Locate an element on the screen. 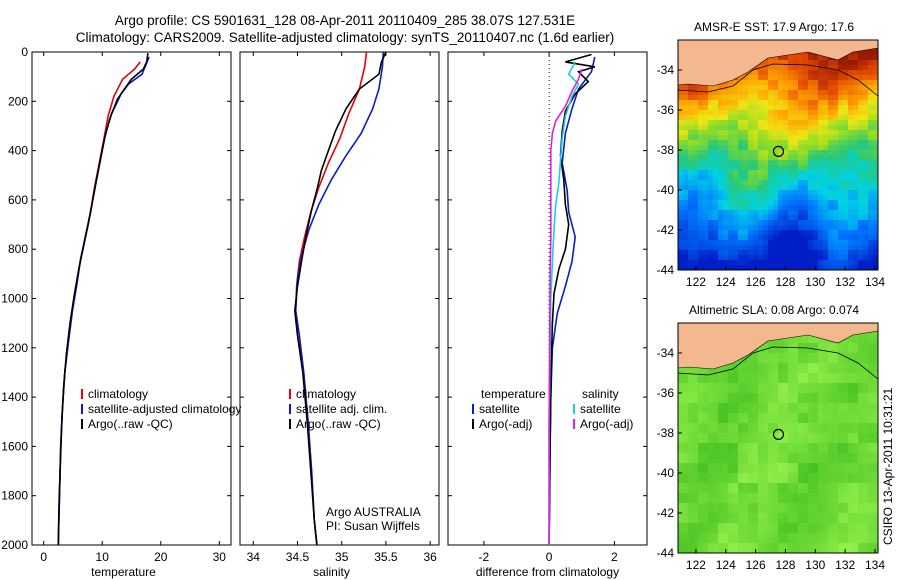  y-tick-label: 1200 is located at coordinates (14, 348).